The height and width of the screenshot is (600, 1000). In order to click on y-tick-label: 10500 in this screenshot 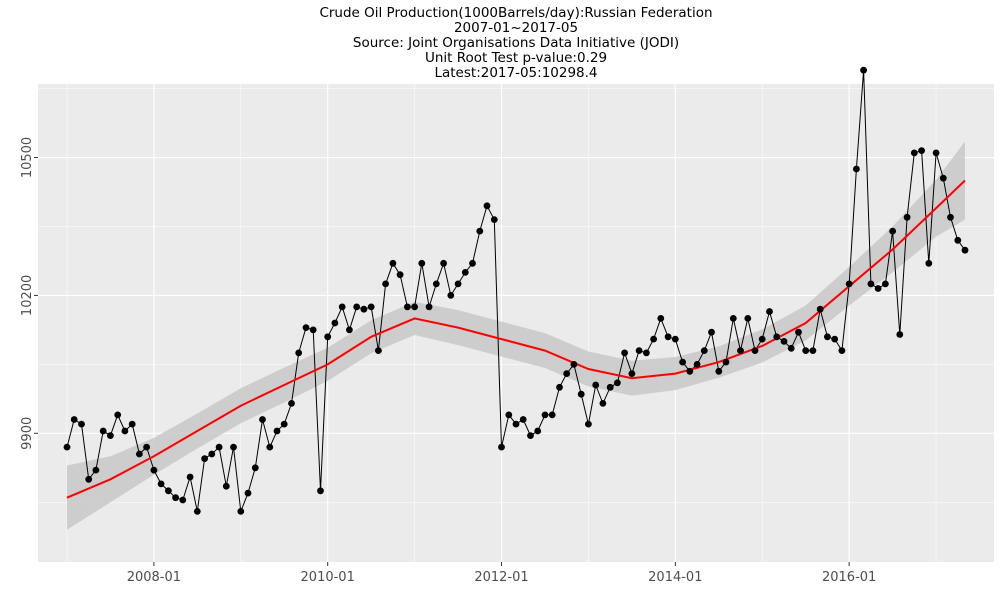, I will do `click(27, 157)`.